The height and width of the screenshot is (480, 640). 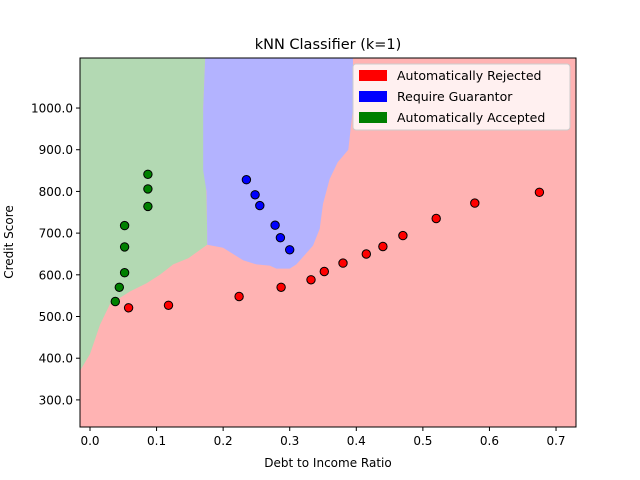 What do you see at coordinates (56, 359) in the screenshot?
I see `y-tick-label: 400.0` at bounding box center [56, 359].